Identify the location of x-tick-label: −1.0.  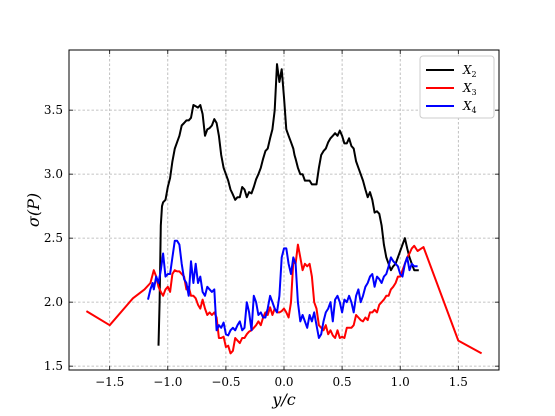
(167, 382).